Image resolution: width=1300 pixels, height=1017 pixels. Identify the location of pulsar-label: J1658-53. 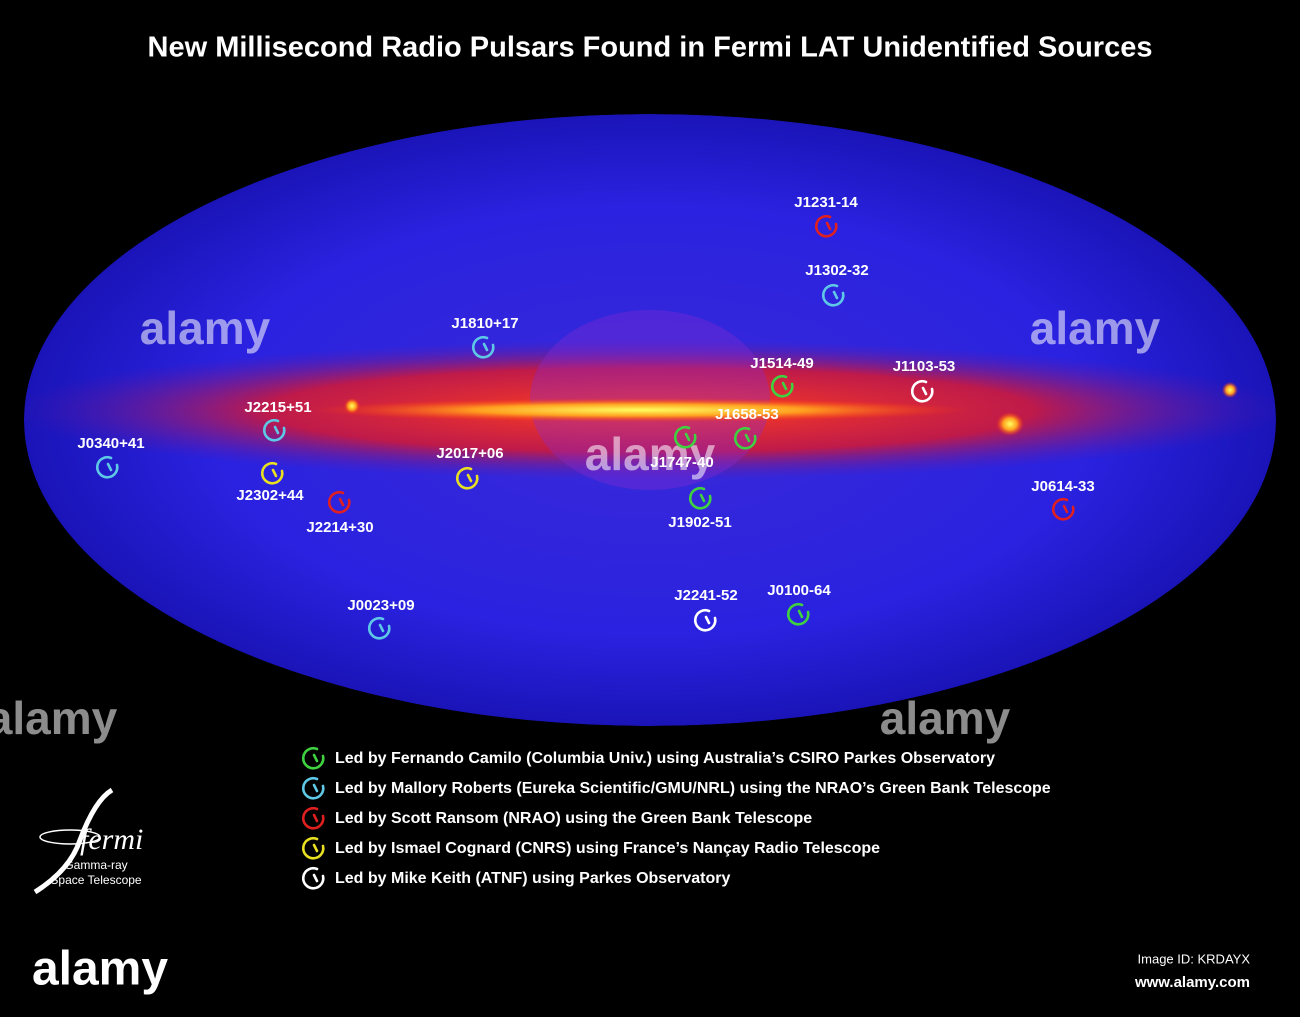
(746, 414).